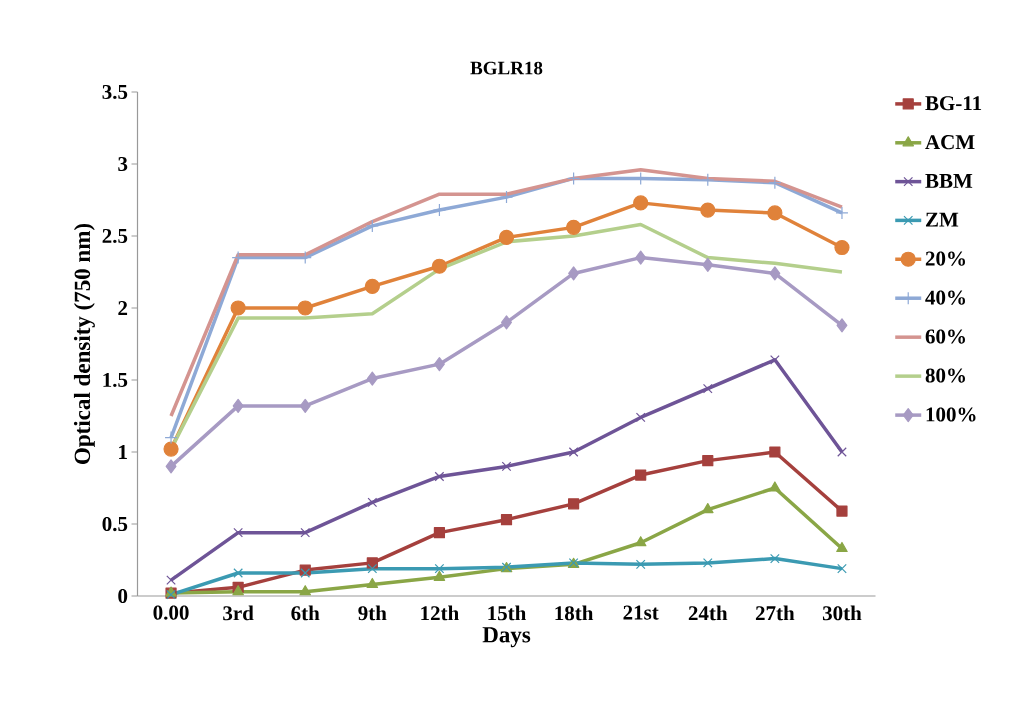  What do you see at coordinates (115, 380) in the screenshot?
I see `y-tick-label: 1.5` at bounding box center [115, 380].